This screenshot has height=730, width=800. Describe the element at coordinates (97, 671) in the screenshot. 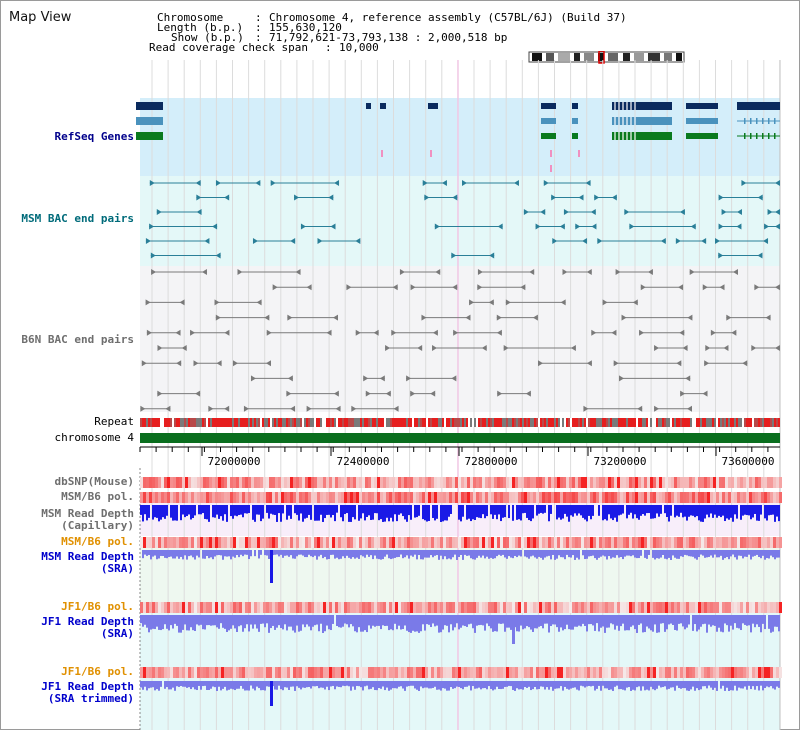

I see `track-label-jf1-b6-pol-2: JF1/B6 pol.` at that location.